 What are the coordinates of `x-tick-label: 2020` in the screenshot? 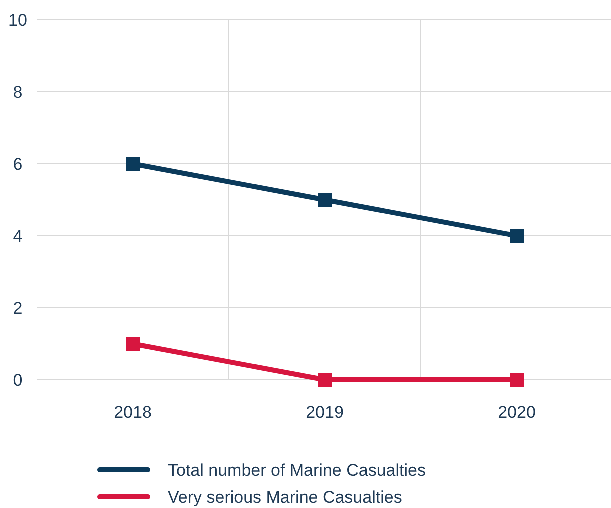 It's located at (517, 412).